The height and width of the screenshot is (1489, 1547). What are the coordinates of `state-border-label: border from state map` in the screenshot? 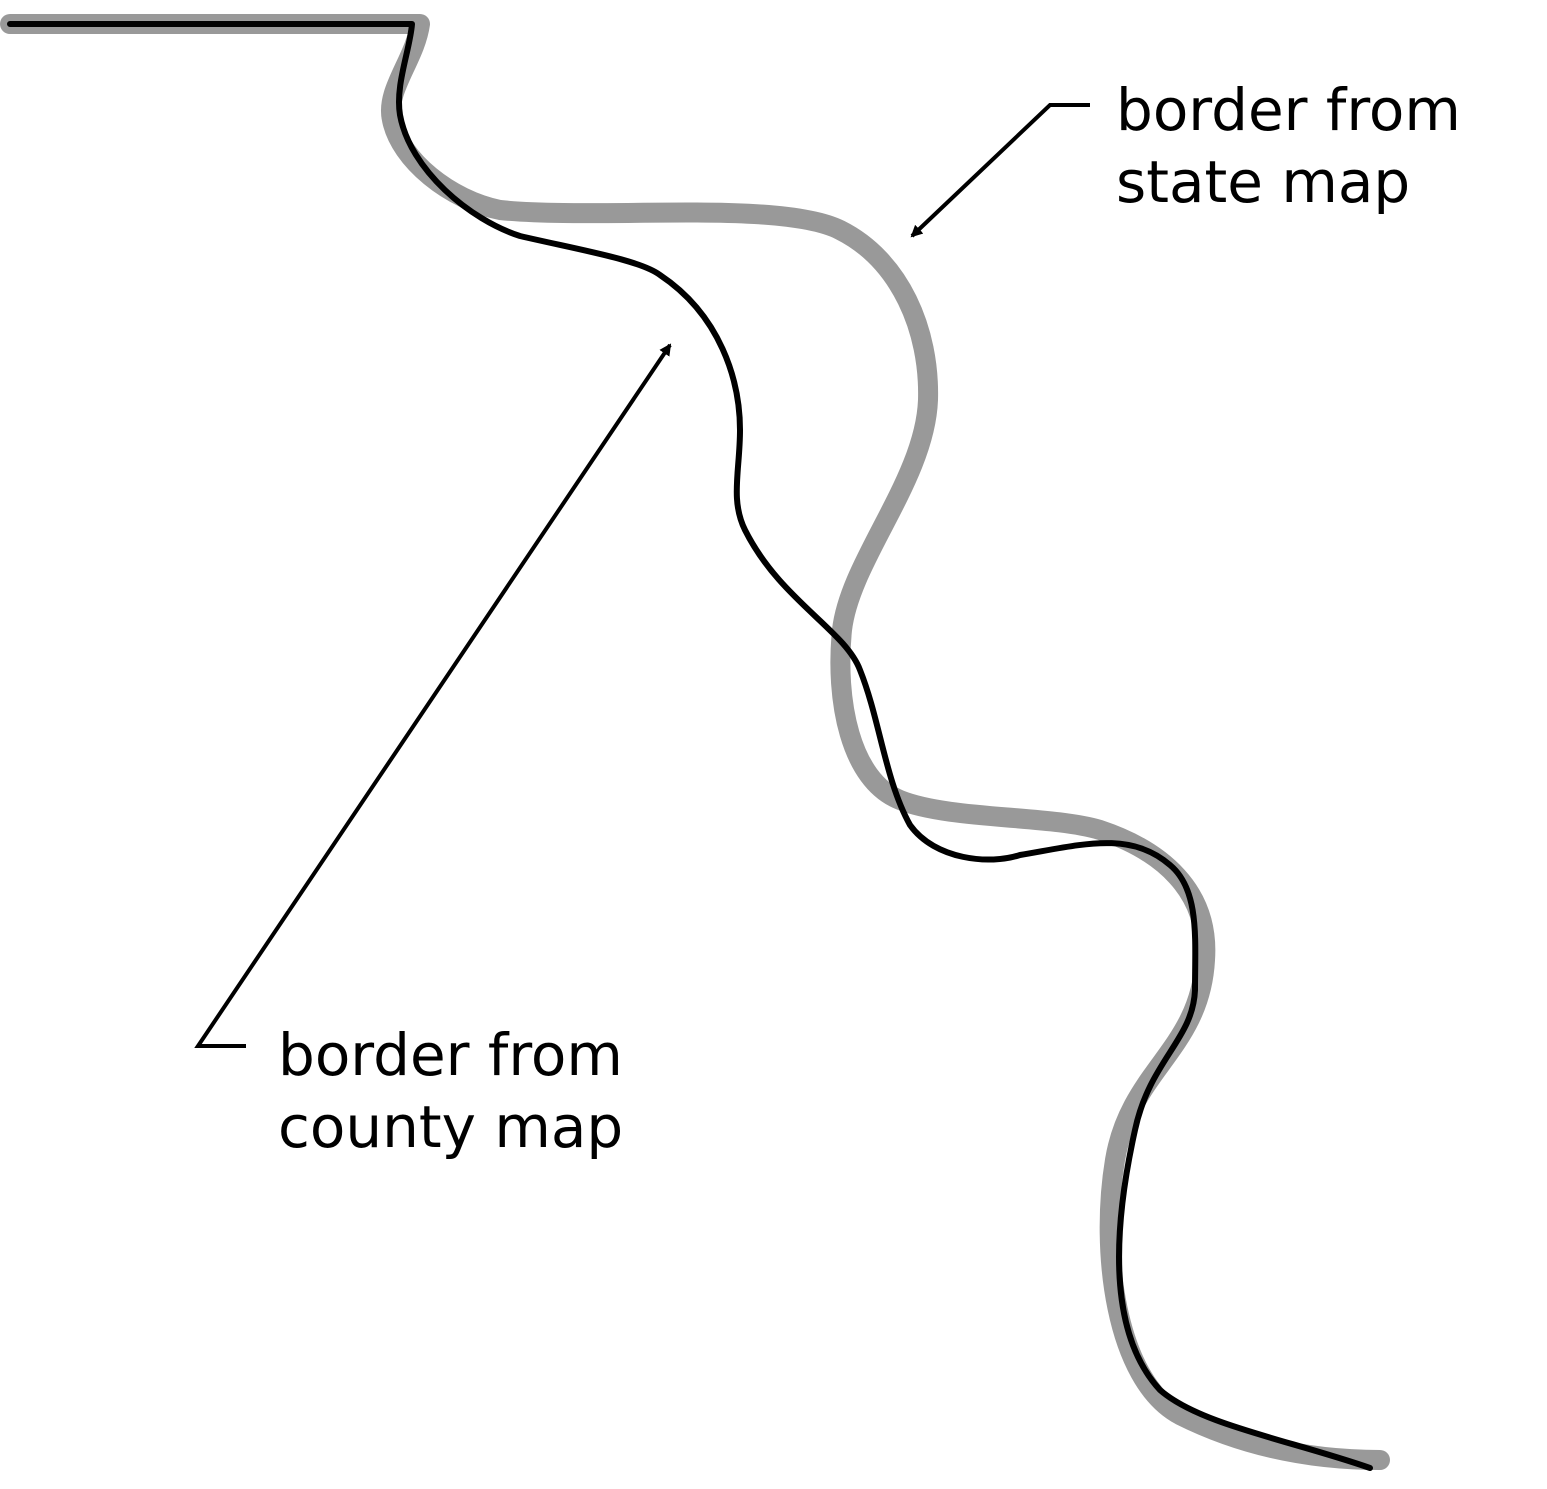 It's located at (1288, 146).